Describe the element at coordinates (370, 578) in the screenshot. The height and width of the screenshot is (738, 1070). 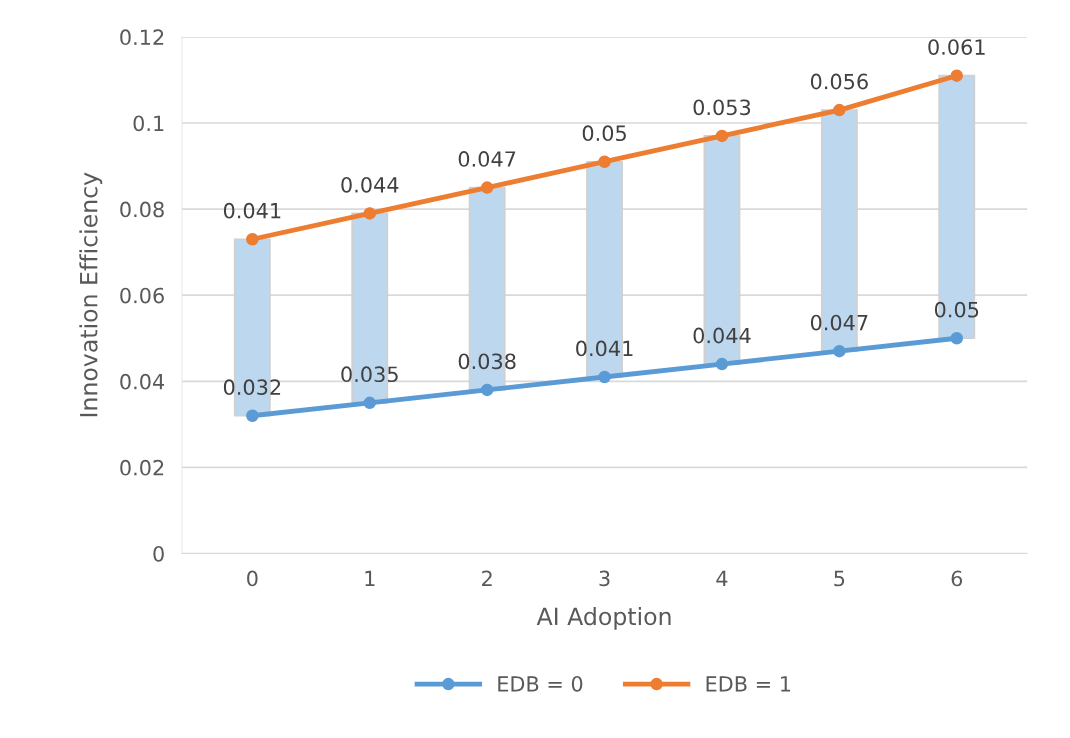
I see `x-tick-label: 1` at that location.